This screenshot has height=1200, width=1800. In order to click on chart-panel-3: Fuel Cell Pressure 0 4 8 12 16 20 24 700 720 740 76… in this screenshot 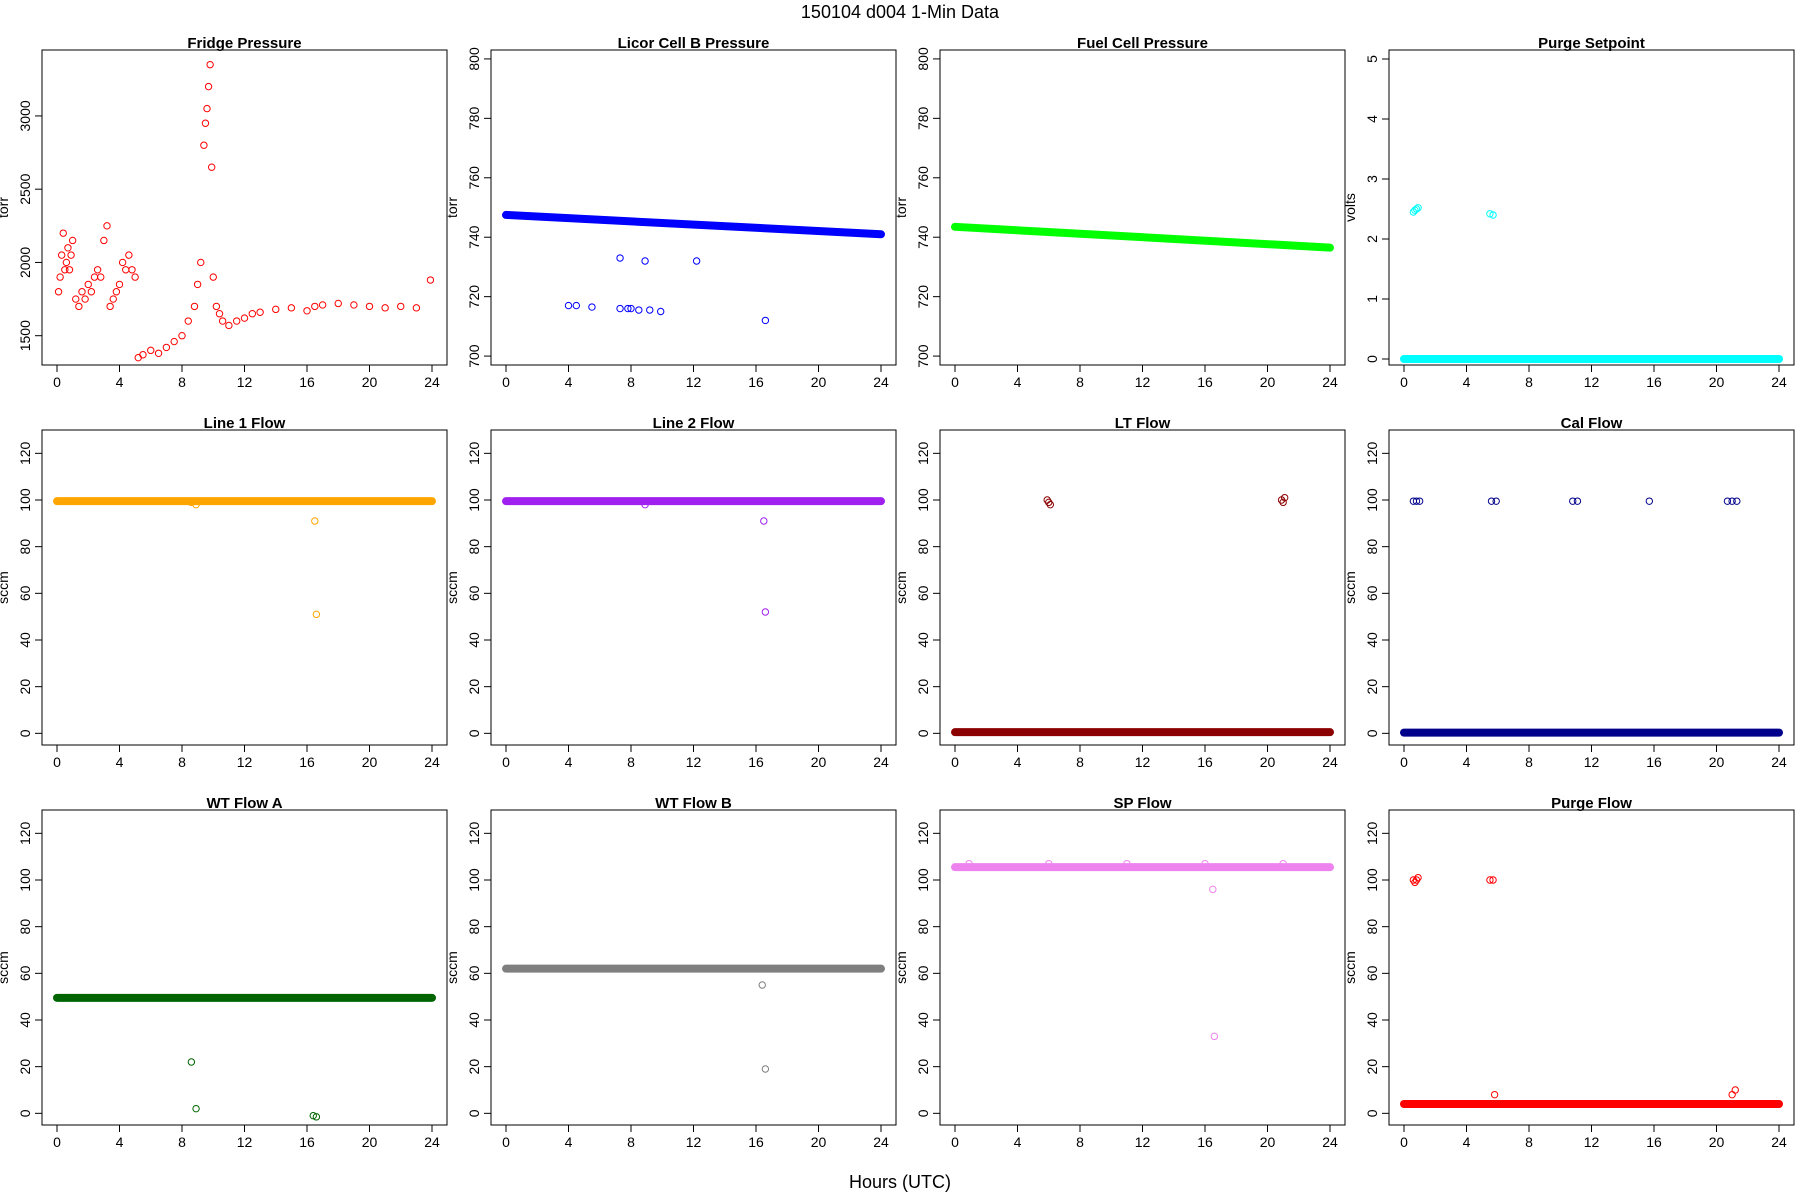, I will do `click(1119, 212)`.